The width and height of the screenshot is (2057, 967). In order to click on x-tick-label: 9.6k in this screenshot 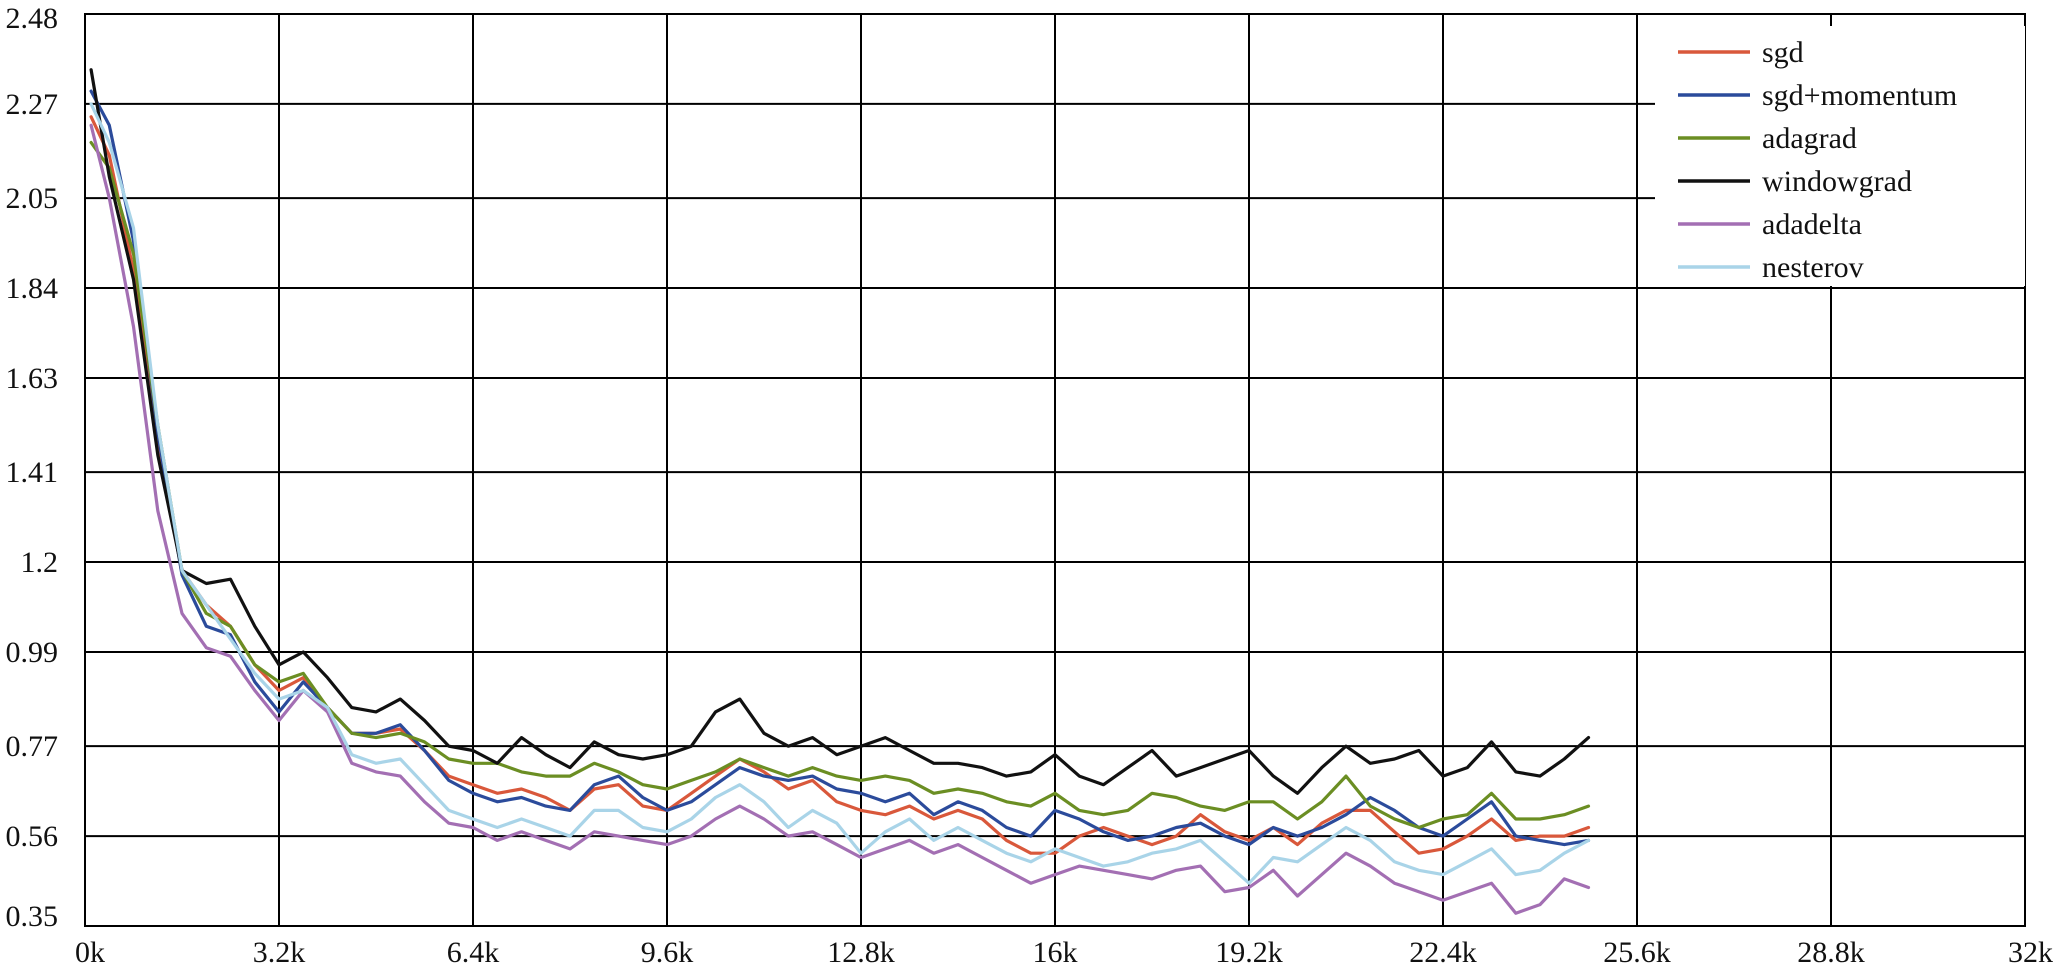, I will do `click(667, 951)`.